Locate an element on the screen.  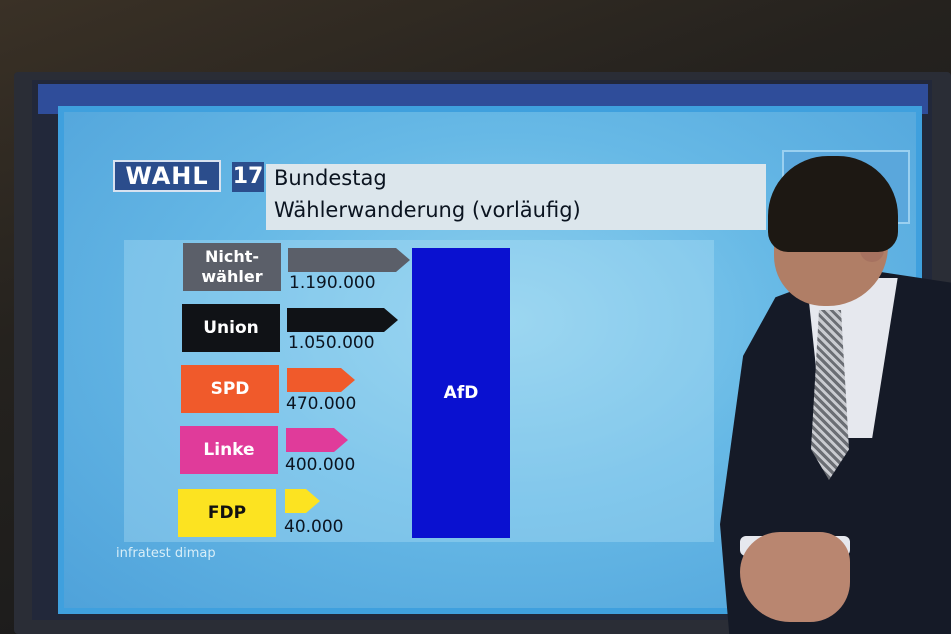
wahl-logo-number: 17 is located at coordinates (248, 177).